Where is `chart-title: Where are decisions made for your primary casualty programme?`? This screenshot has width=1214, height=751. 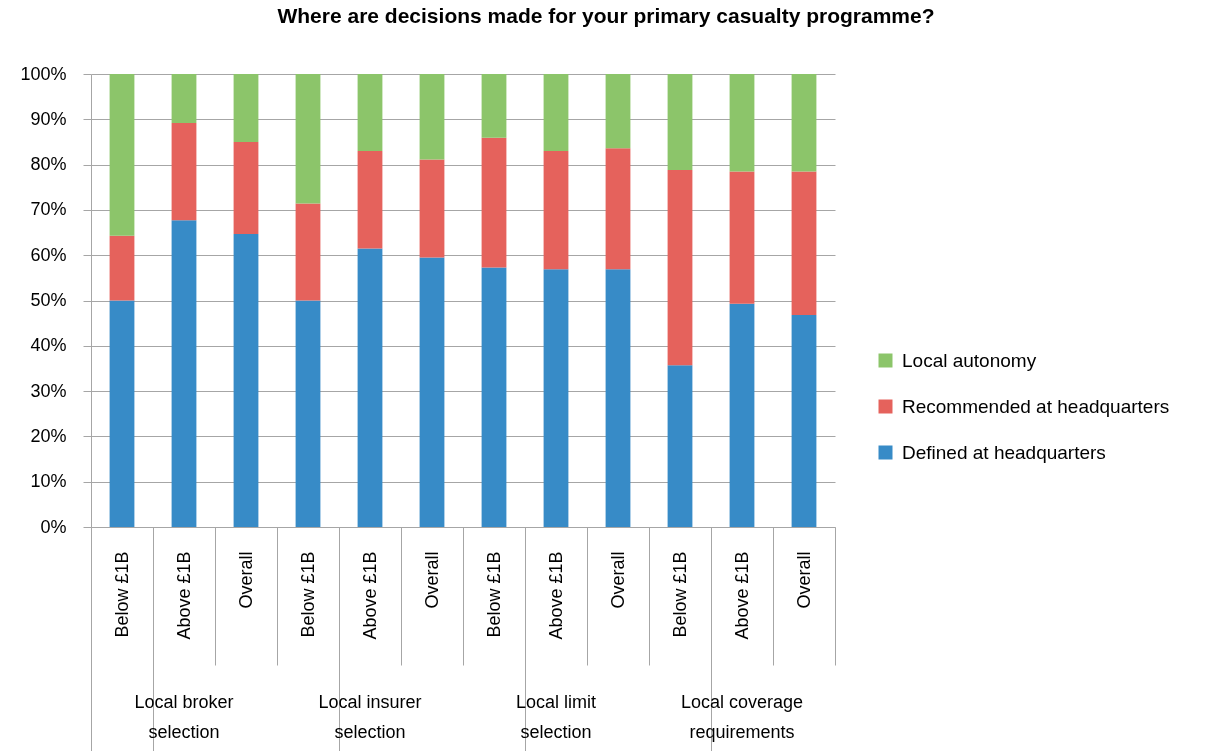 chart-title: Where are decisions made for your primary casualty programme? is located at coordinates (606, 15).